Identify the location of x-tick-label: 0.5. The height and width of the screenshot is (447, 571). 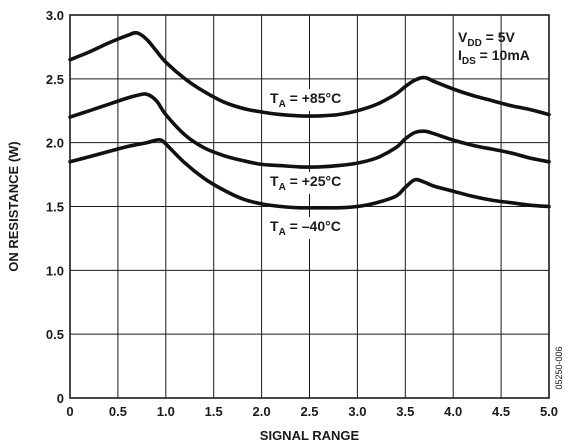
(118, 411).